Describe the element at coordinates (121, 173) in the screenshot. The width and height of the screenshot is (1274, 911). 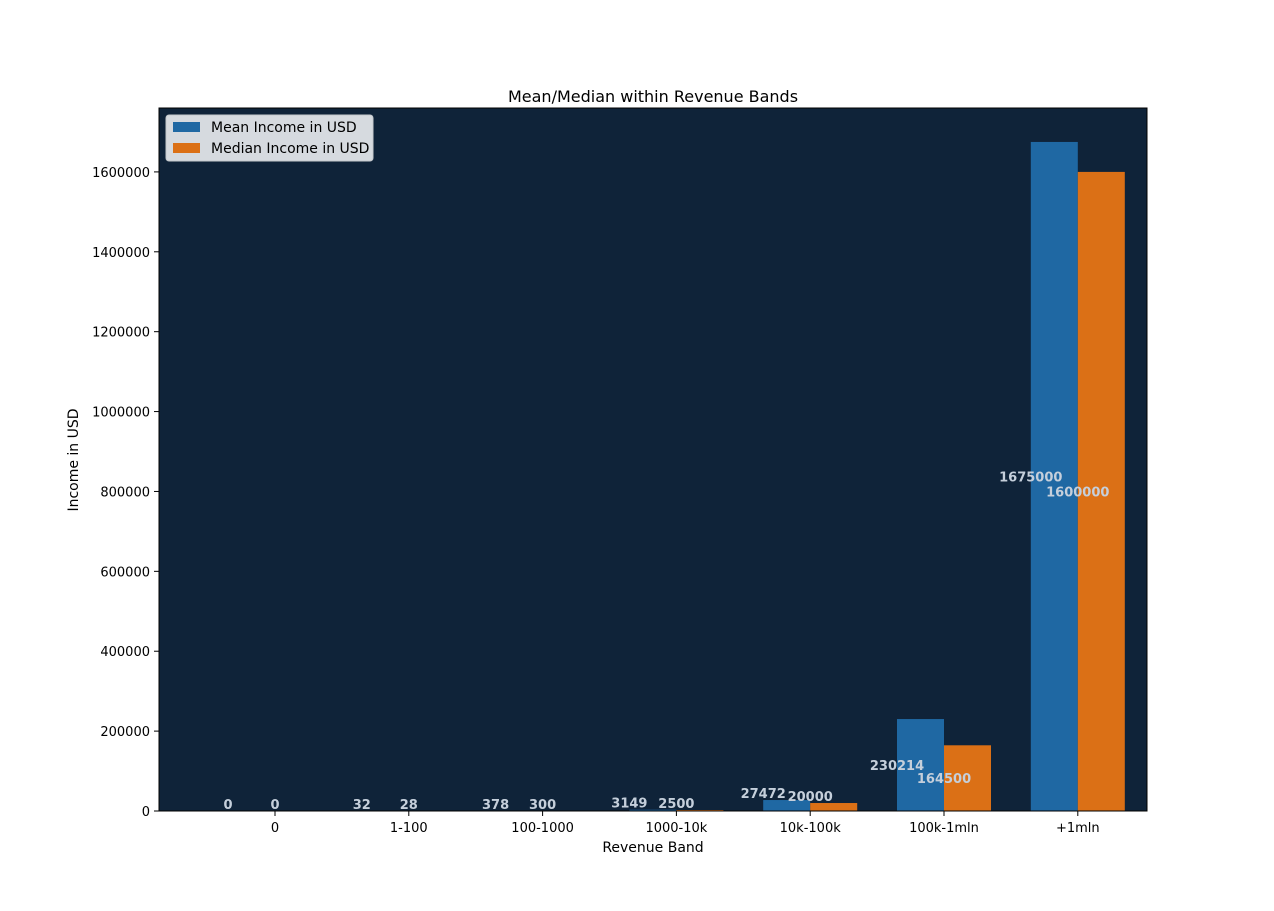
I see `y-tick-label: 1600000` at that location.